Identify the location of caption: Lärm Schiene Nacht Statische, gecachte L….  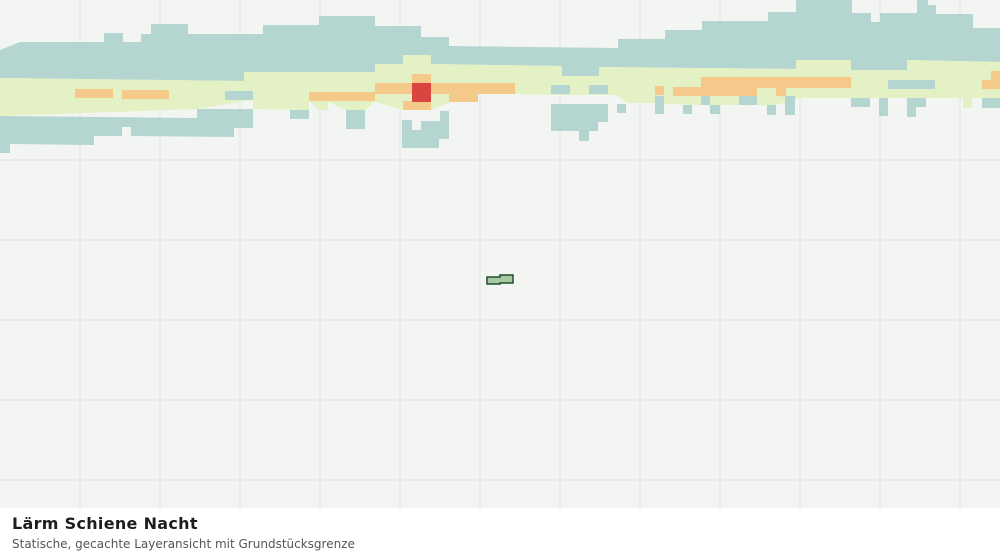
(500, 534).